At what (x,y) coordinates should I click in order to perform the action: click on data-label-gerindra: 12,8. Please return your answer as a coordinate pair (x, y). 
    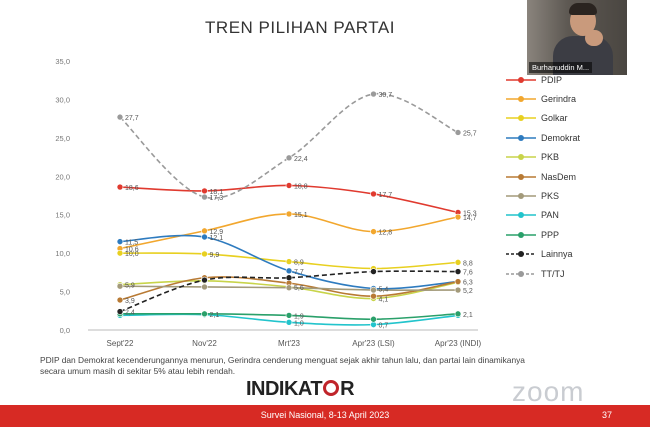
    Looking at the image, I should click on (386, 233).